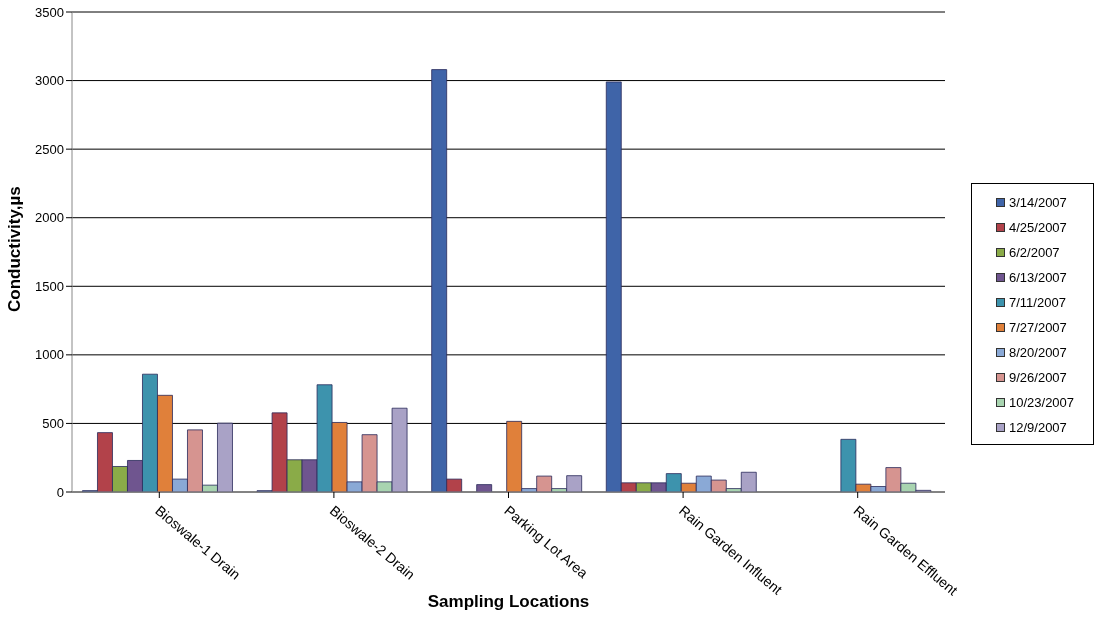  I want to click on y-tick-label: 1000, so click(49, 355).